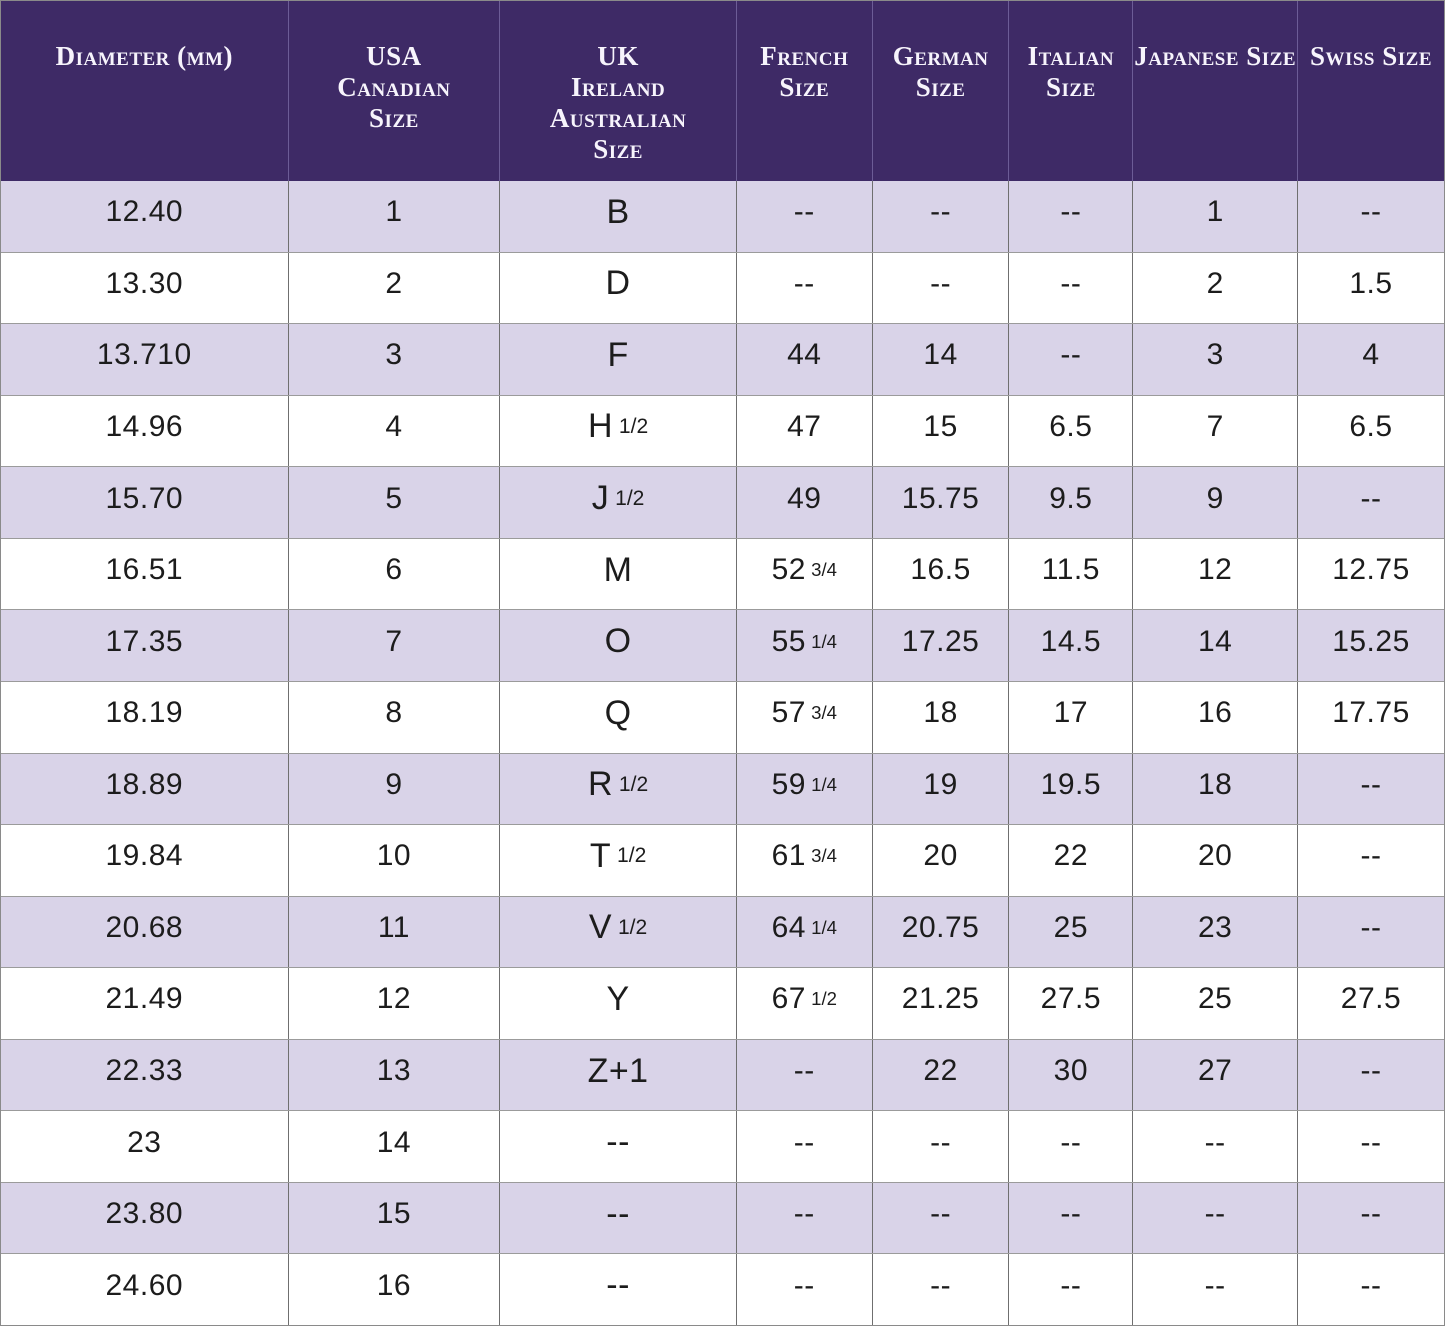 The height and width of the screenshot is (1326, 1445). I want to click on cell-japanese: 7, so click(1216, 431).